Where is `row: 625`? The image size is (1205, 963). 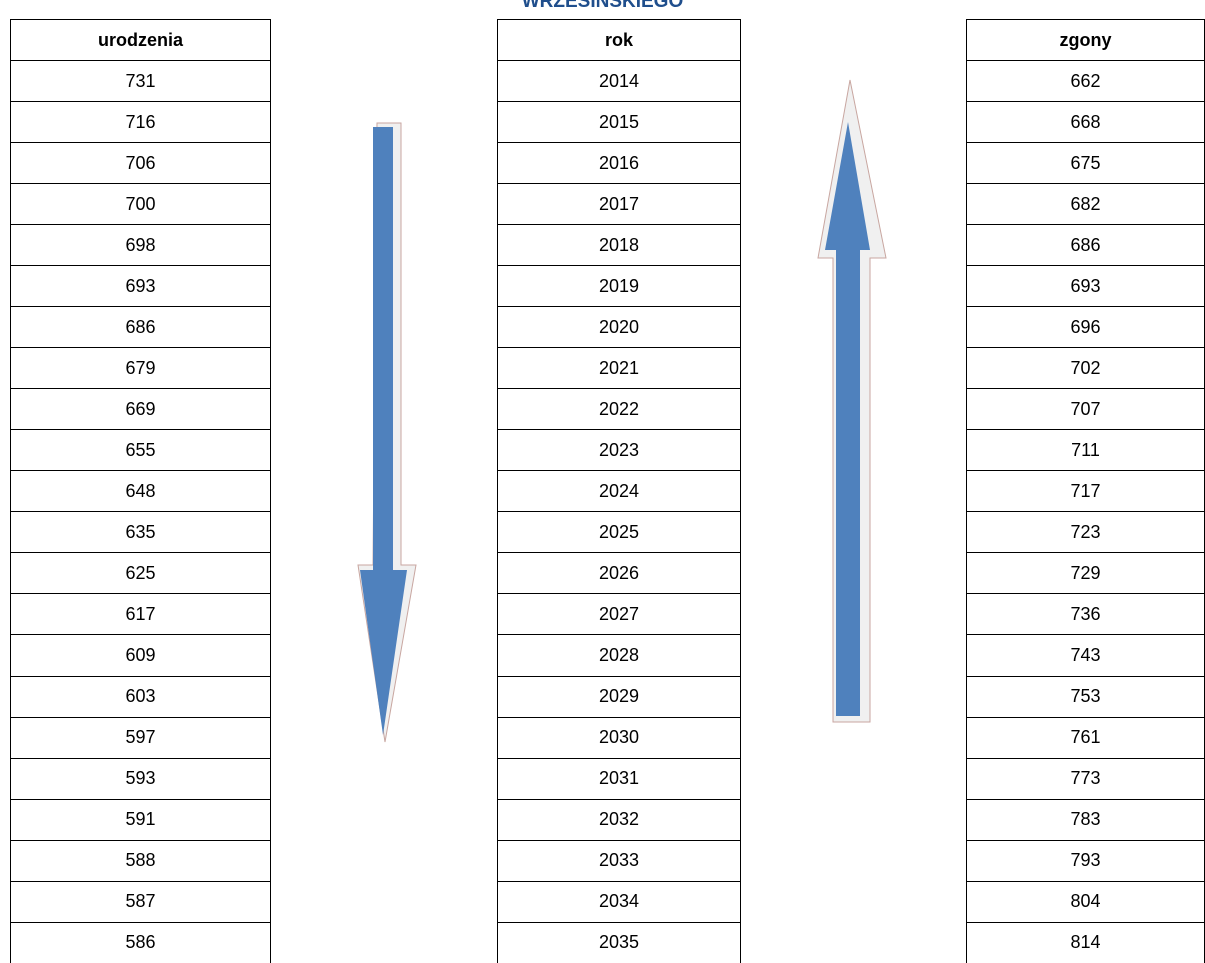
row: 625 is located at coordinates (140, 573).